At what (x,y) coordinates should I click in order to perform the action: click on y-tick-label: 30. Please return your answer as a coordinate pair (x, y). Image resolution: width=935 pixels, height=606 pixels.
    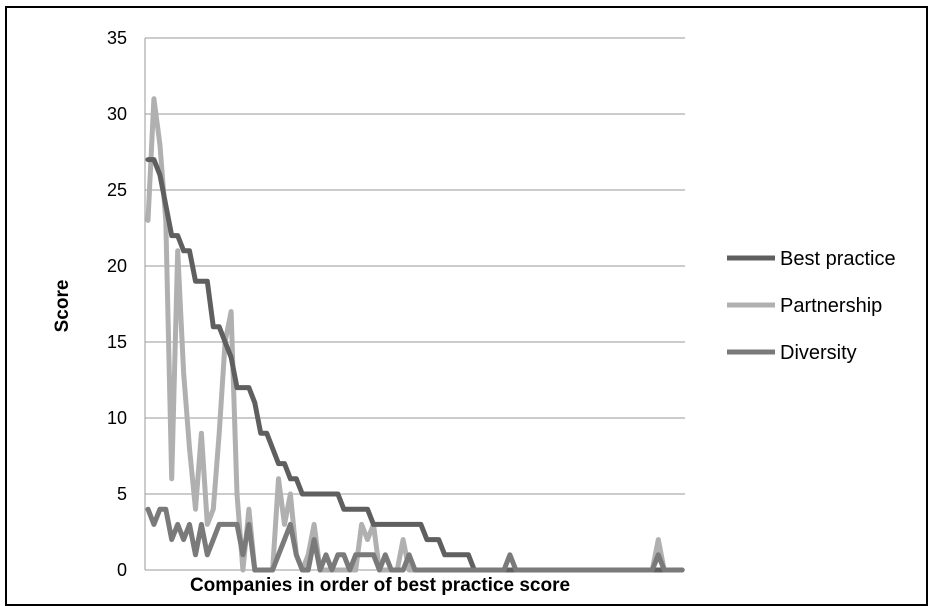
    Looking at the image, I should click on (117, 114).